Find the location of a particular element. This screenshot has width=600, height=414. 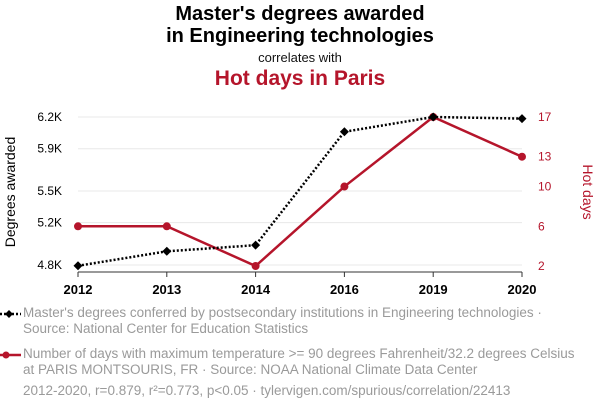

correlates-with-label: correlates with is located at coordinates (300, 57).